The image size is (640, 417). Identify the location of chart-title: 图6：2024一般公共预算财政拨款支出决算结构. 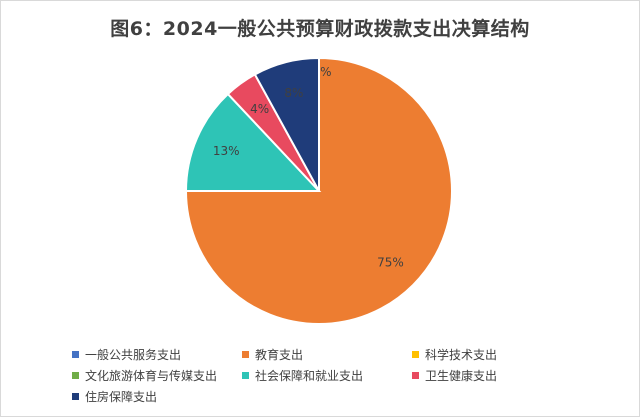
(320, 29).